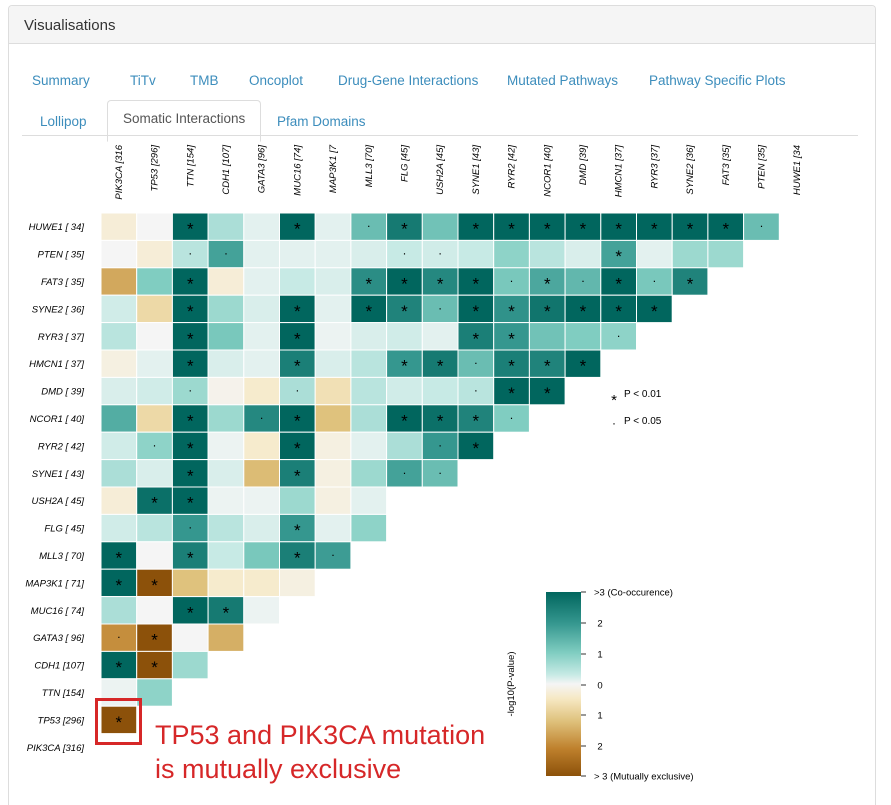 The height and width of the screenshot is (805, 891). I want to click on tab-summary: Summary, so click(61, 80).